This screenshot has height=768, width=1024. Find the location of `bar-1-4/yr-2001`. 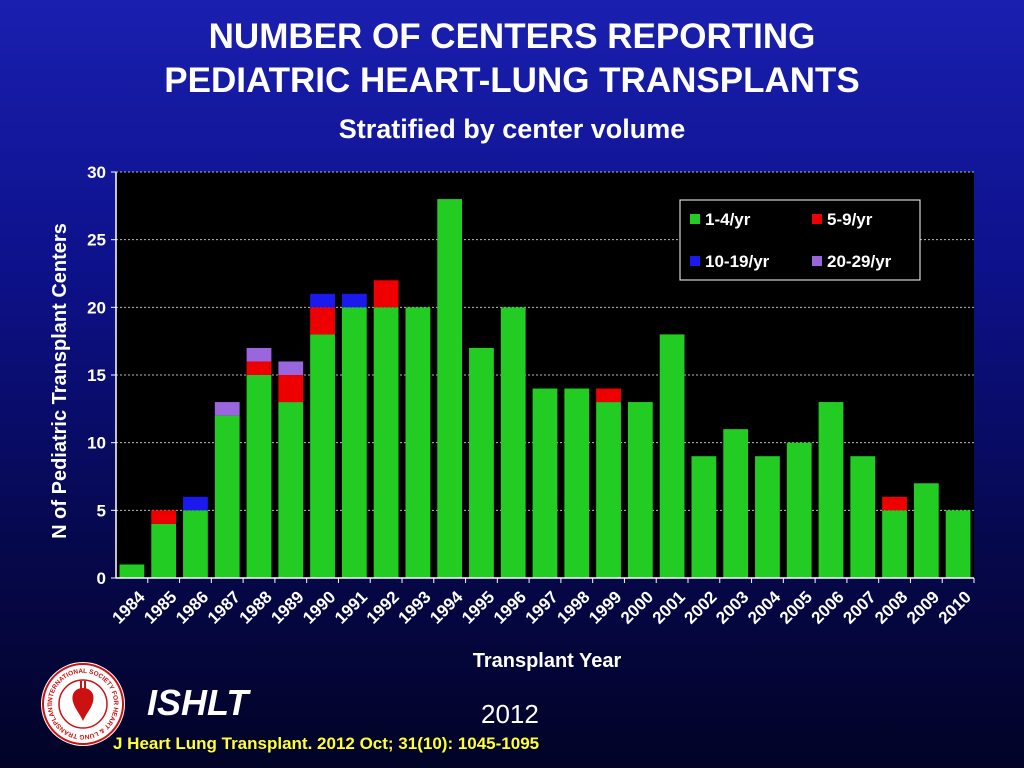

bar-1-4/yr-2001 is located at coordinates (672, 456).